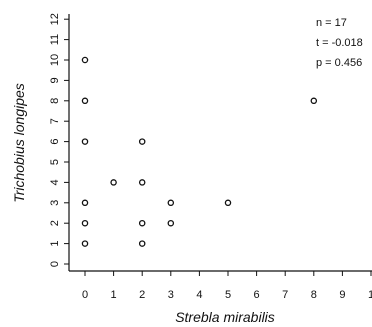  What do you see at coordinates (55, 60) in the screenshot?
I see `y-tick-label: 10` at bounding box center [55, 60].